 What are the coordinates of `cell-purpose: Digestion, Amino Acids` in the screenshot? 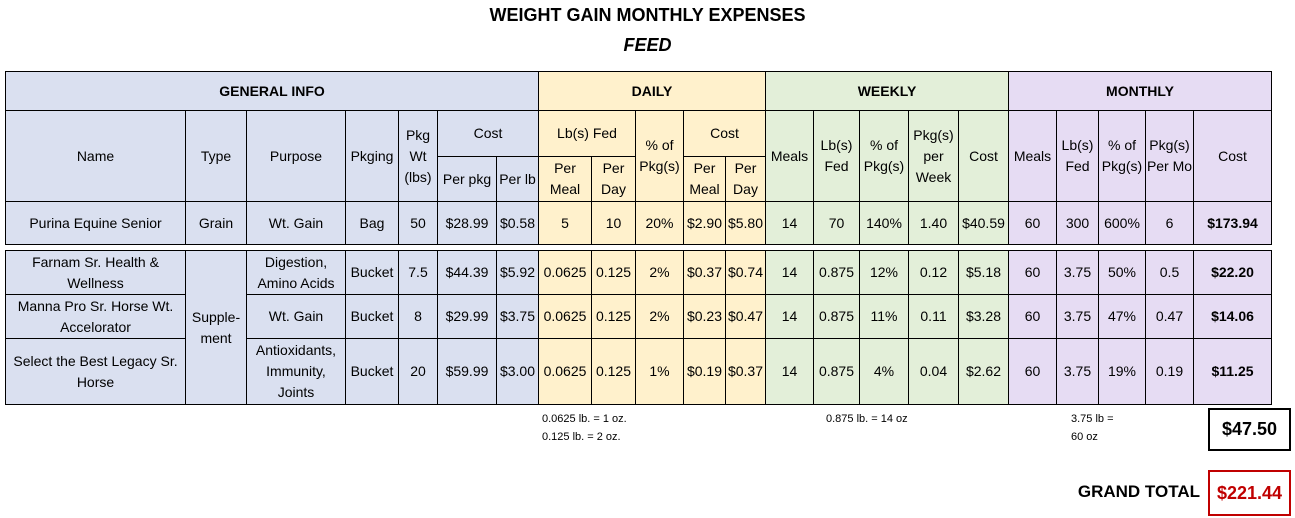 It's located at (296, 272).